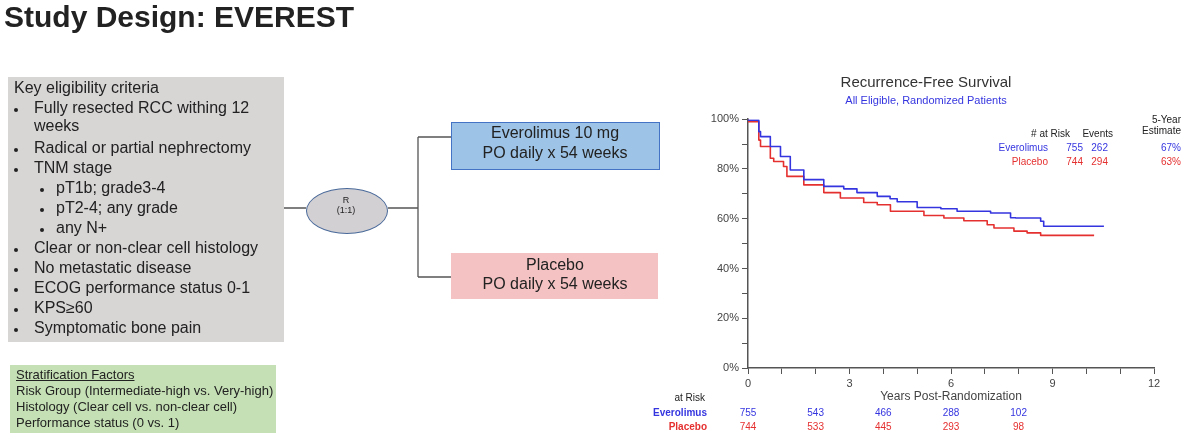  I want to click on text: Performance status (0 vs. 1), so click(98, 422).